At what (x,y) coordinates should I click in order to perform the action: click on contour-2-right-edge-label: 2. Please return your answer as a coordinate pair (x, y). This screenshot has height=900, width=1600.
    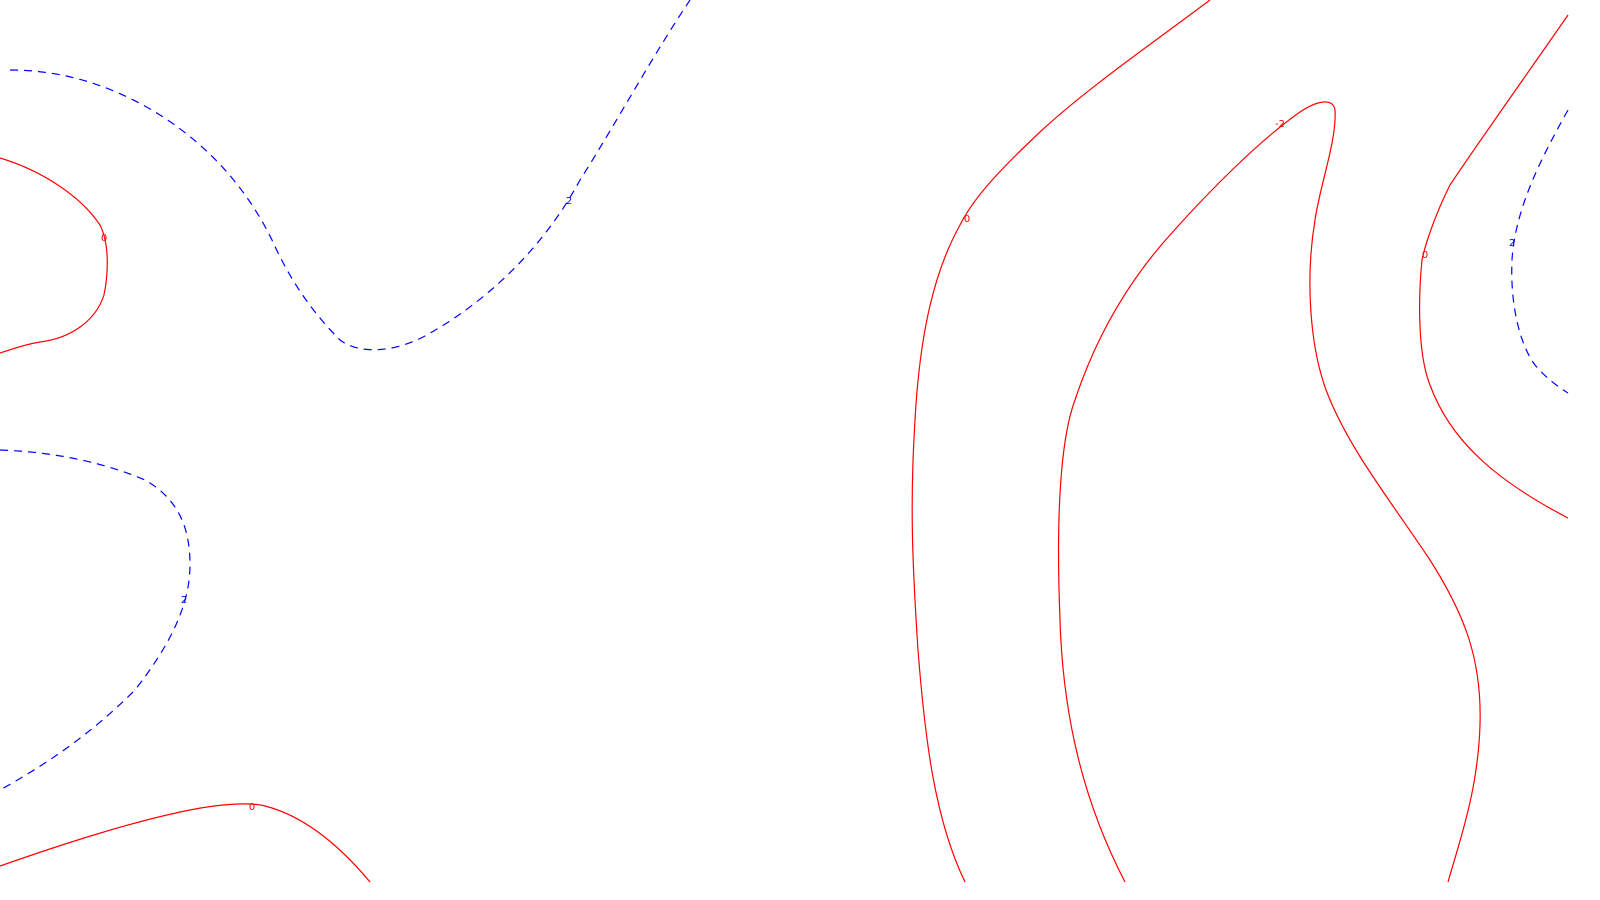
    Looking at the image, I should click on (1512, 243).